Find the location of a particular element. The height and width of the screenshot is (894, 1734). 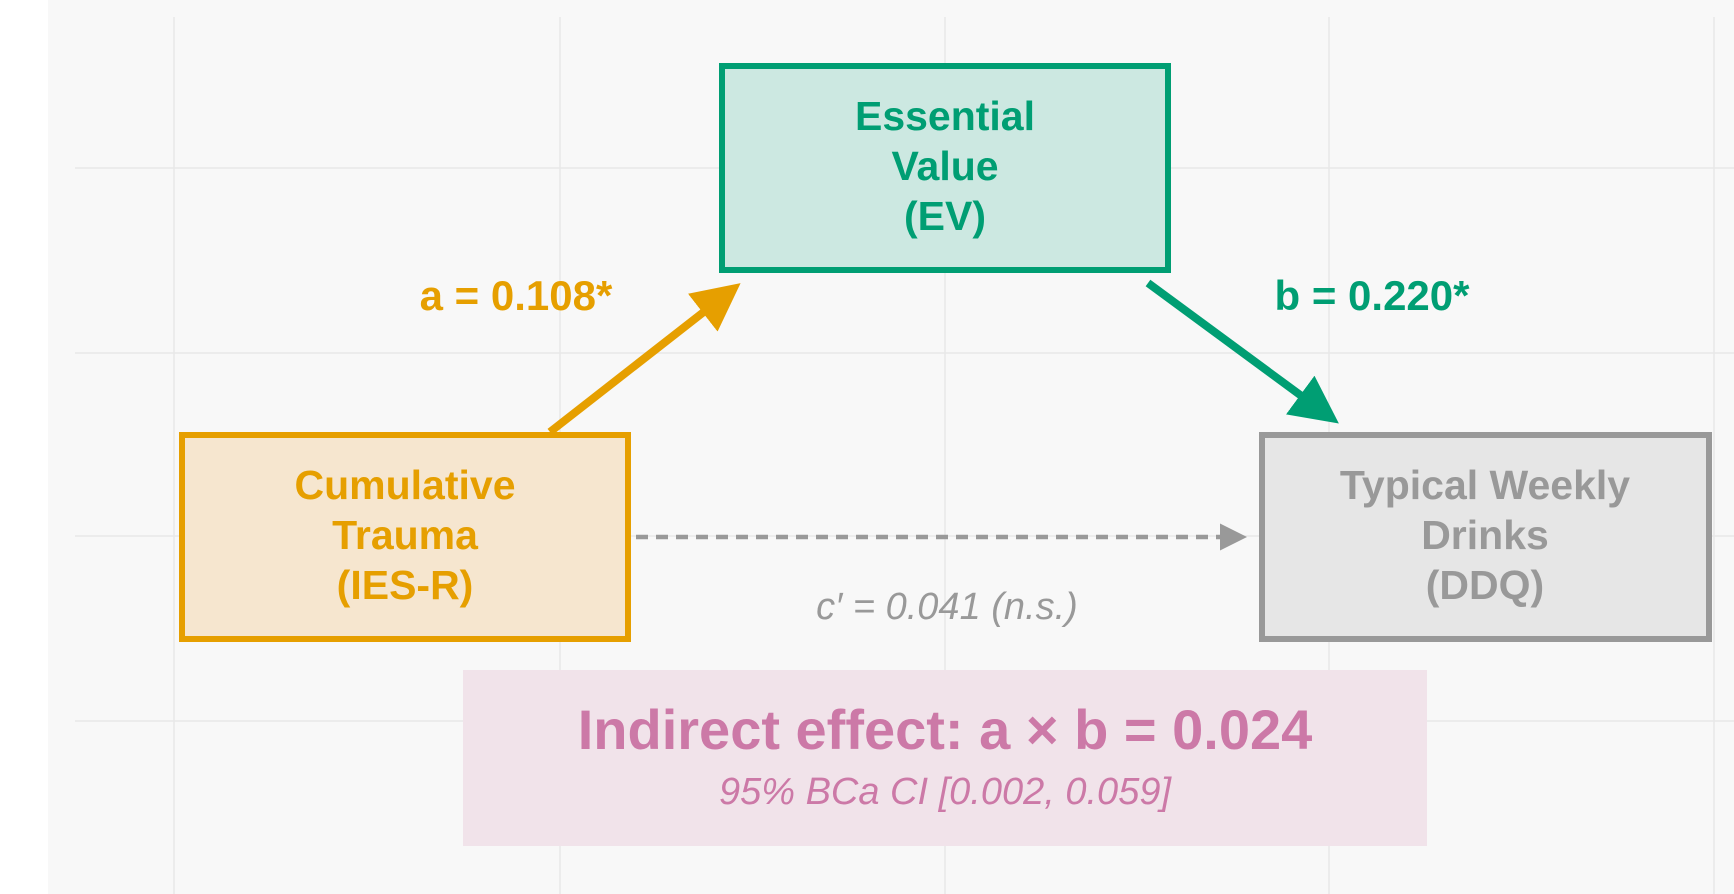

mediator-box is located at coordinates (945, 168).